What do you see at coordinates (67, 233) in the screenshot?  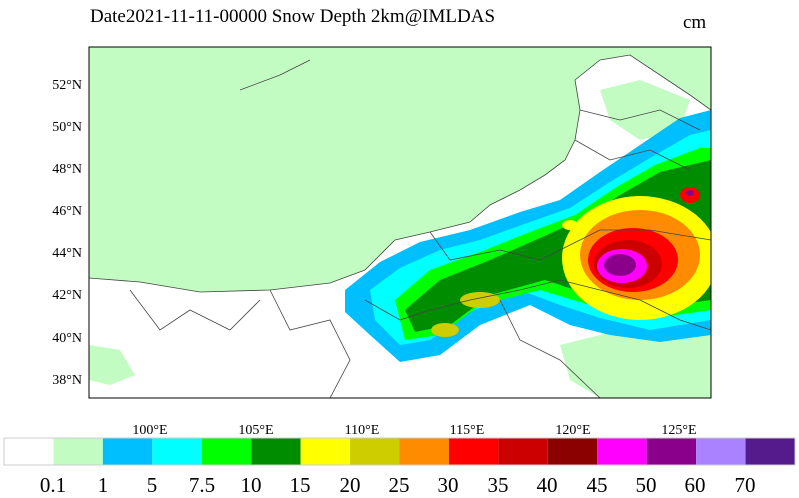 I see `lat-axis: 52°N 50°N 48°N 46°N 44°N 42°N 40°N 38°N` at bounding box center [67, 233].